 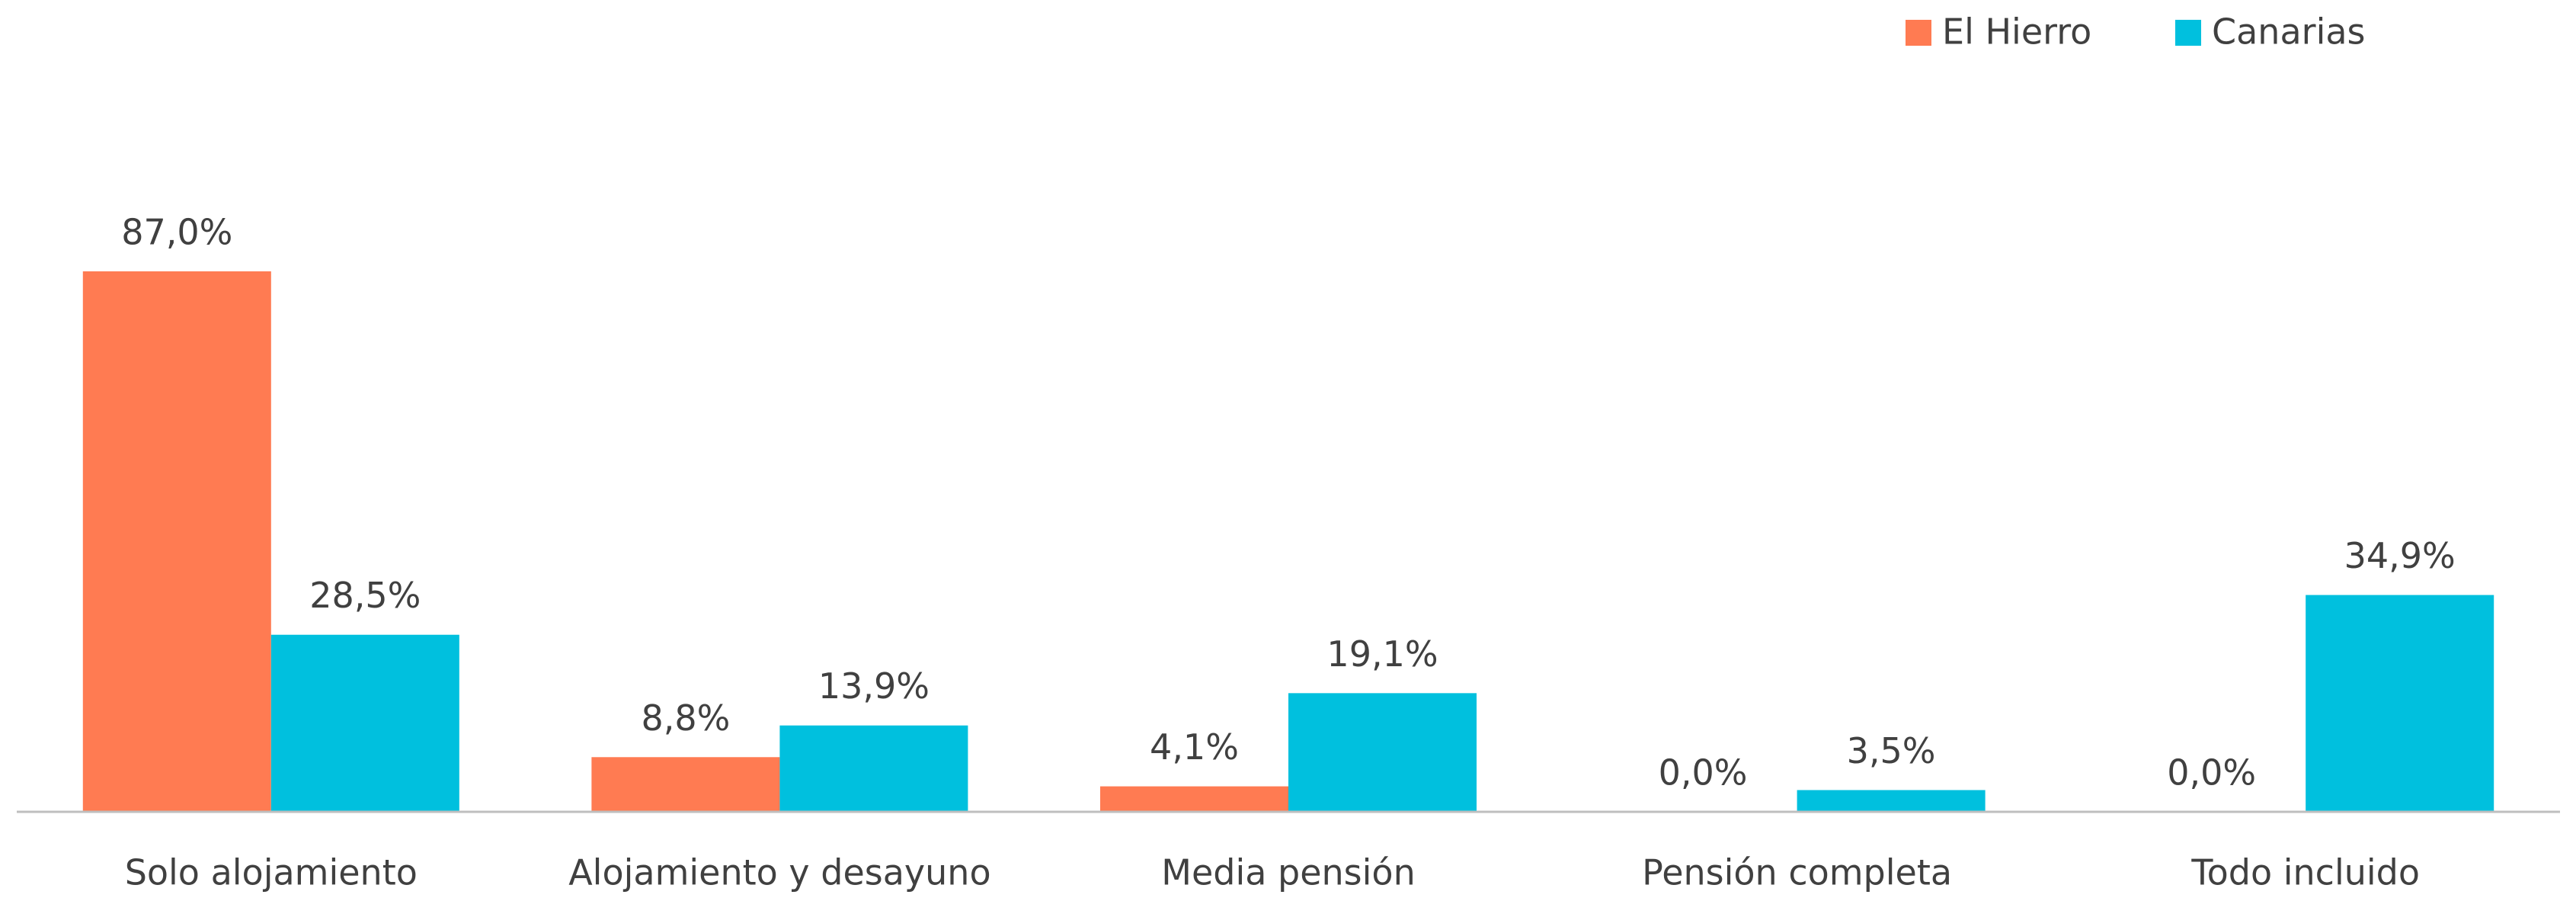 I want to click on x-tick-label: Alojamiento y desayuno, so click(x=779, y=873).